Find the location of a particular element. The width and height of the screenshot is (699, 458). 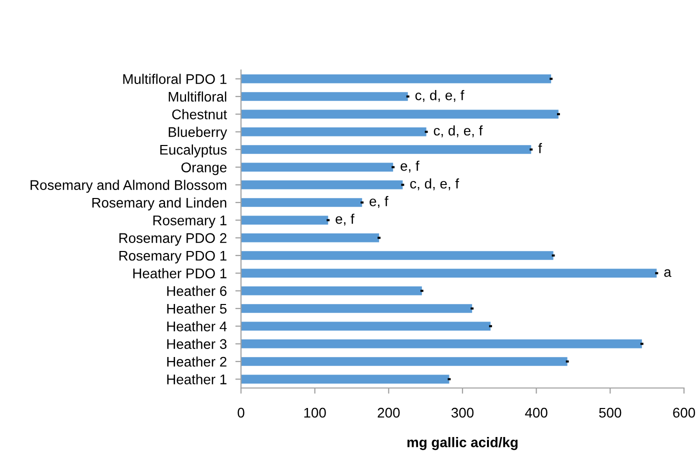

y-tick-label: Heather PDO 1 is located at coordinates (179, 273).